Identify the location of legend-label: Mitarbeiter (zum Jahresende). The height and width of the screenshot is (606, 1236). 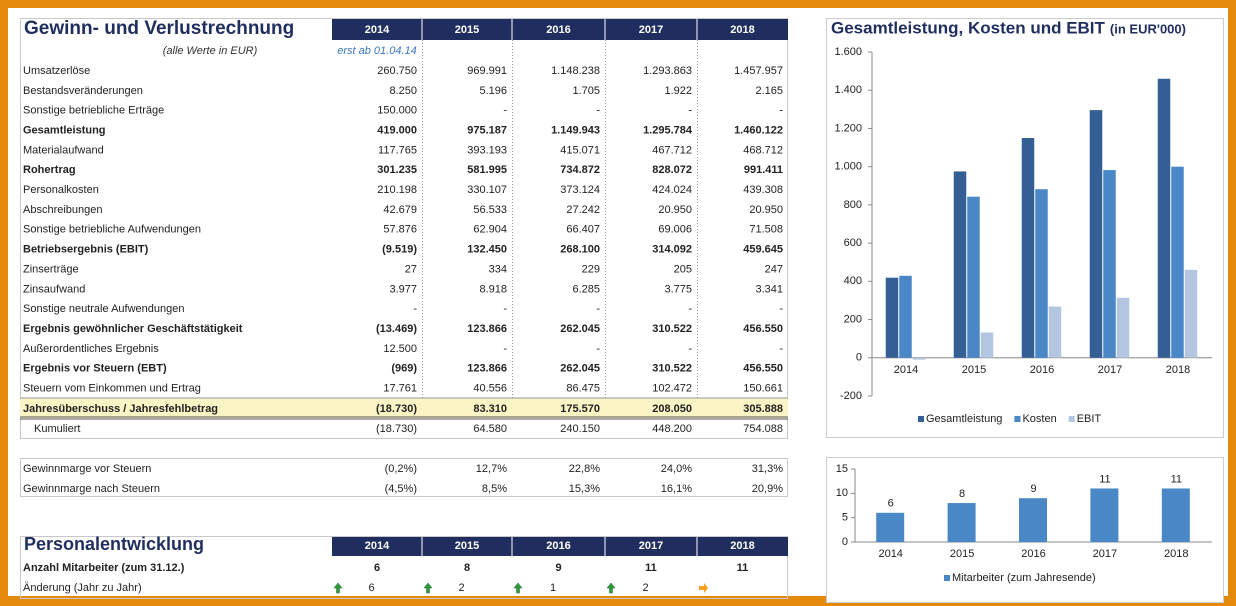
(1024, 578).